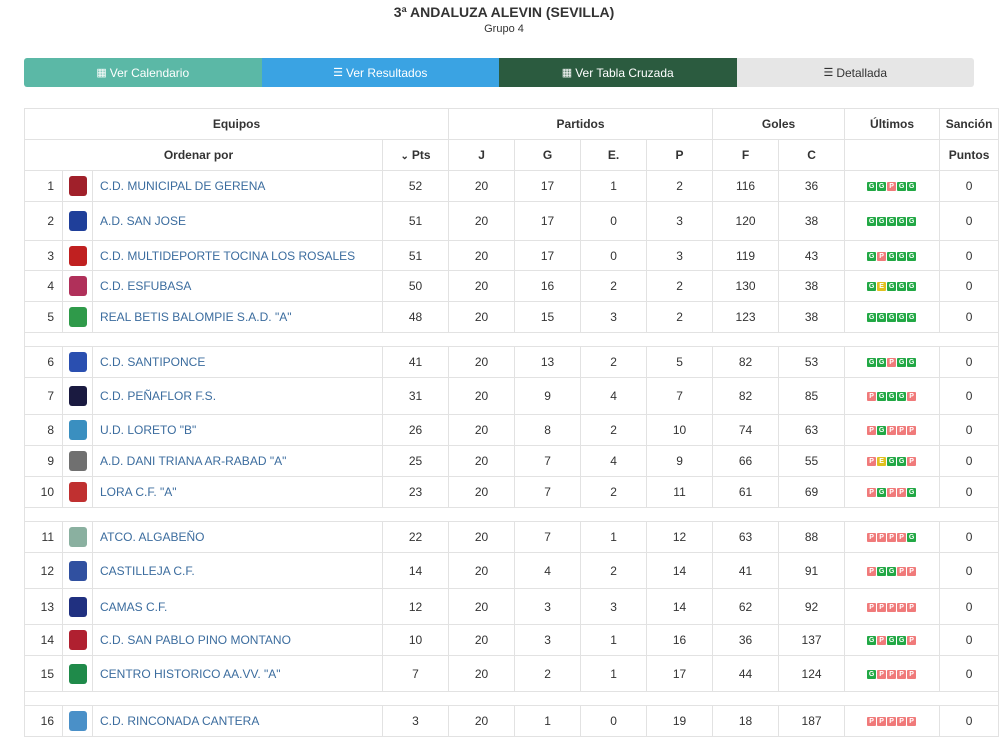 This screenshot has width=1008, height=750. Describe the element at coordinates (415, 461) in the screenshot. I see `points-cell: 25` at that location.